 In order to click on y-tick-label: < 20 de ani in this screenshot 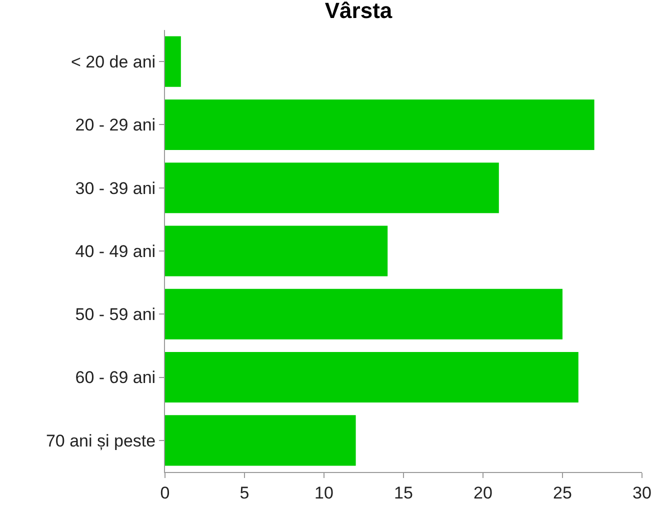, I will do `click(113, 62)`.